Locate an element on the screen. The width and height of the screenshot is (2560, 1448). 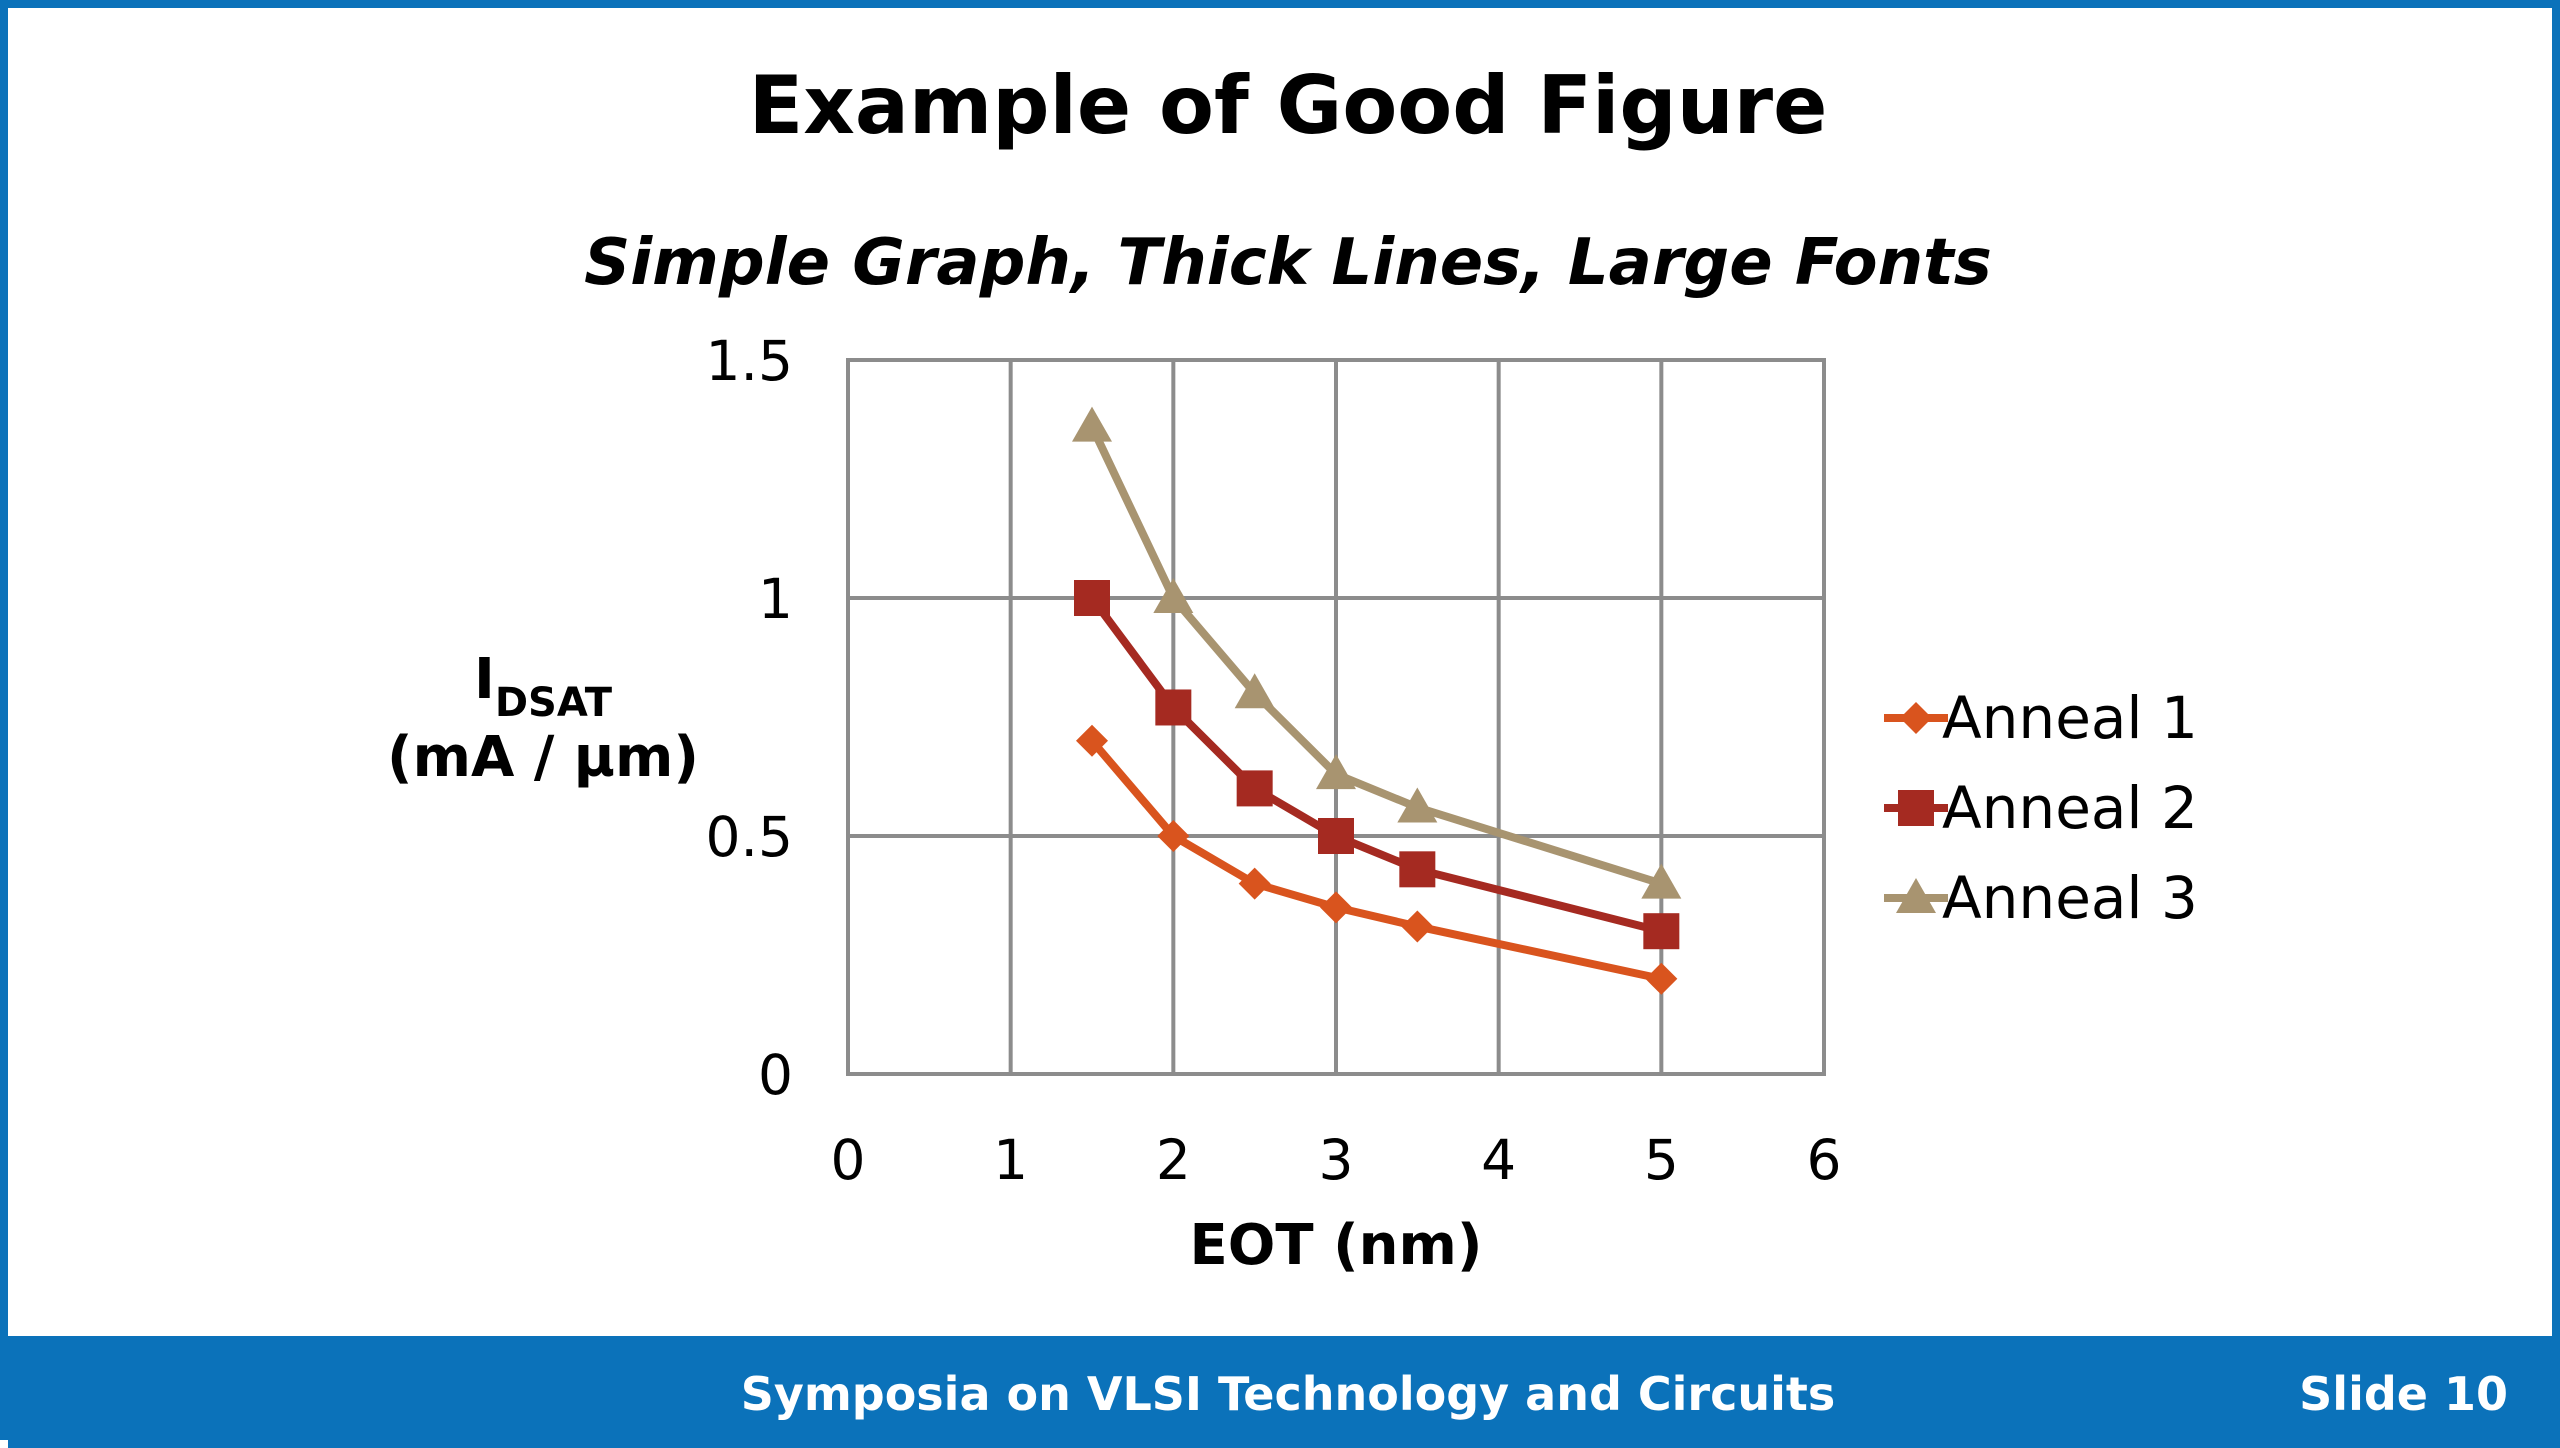
x-tick-label: 4 is located at coordinates (1498, 1160).